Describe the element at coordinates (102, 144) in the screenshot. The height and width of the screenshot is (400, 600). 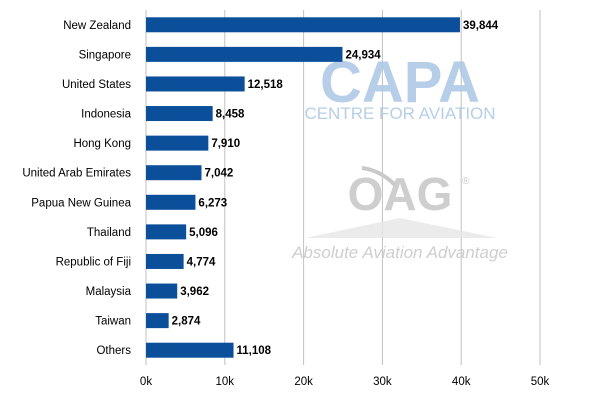
I see `category-label: Hong Kong` at that location.